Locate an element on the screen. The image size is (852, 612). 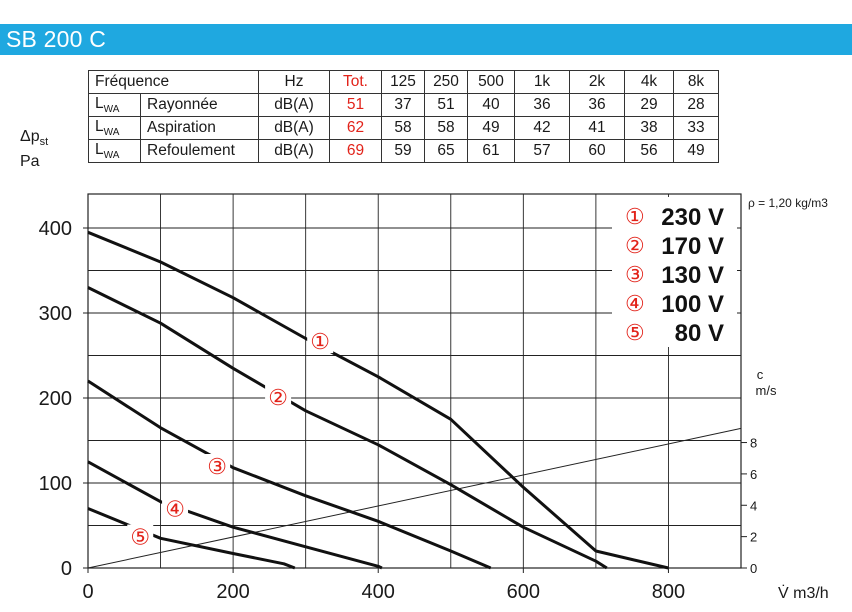
table-header-cell: 500 is located at coordinates (491, 82).